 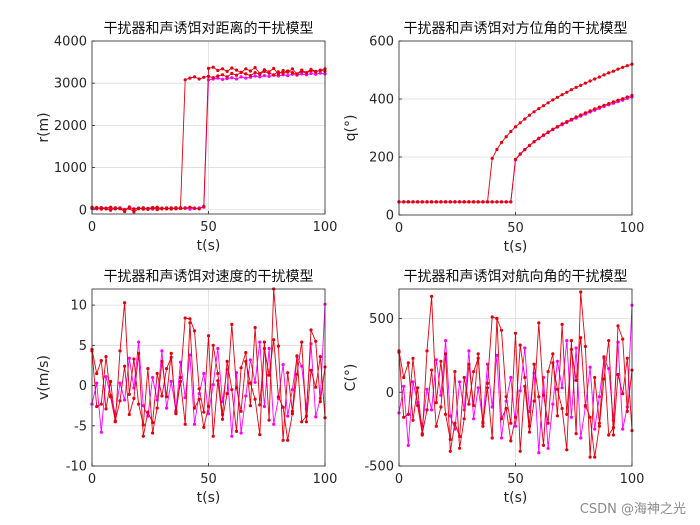 What do you see at coordinates (515, 228) in the screenshot?
I see `x-tick-label: 50` at bounding box center [515, 228].